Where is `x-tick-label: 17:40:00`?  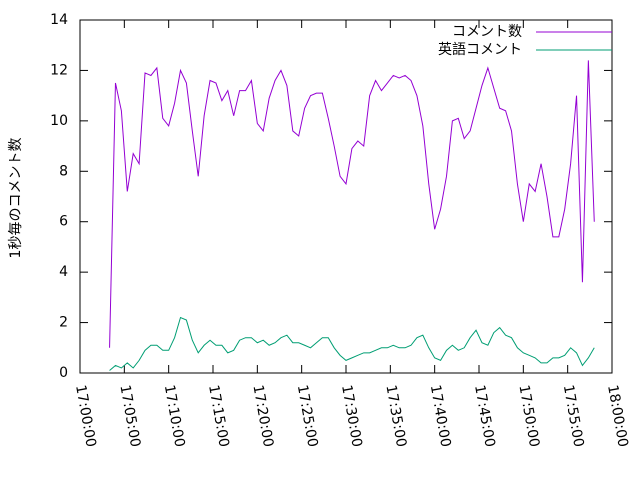 x-tick-label: 17:40:00 is located at coordinates (440, 416).